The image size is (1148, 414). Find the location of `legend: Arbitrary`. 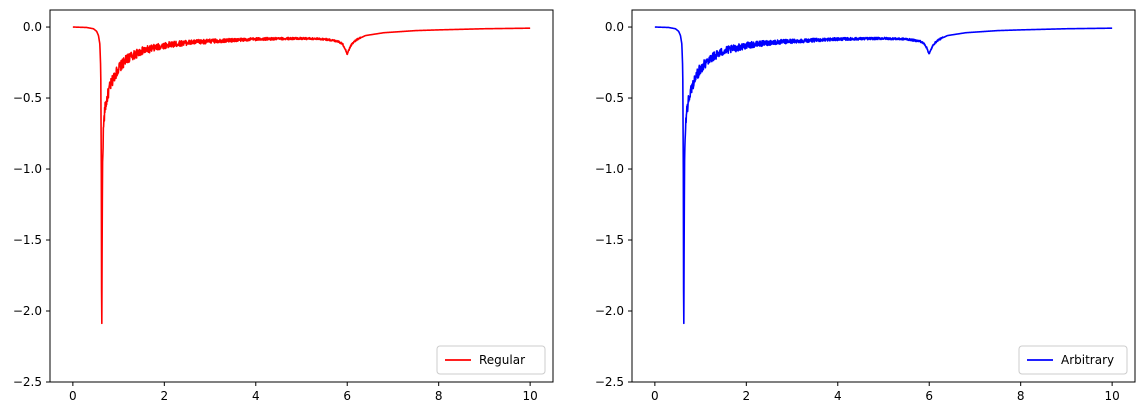

legend: Arbitrary is located at coordinates (1073, 360).